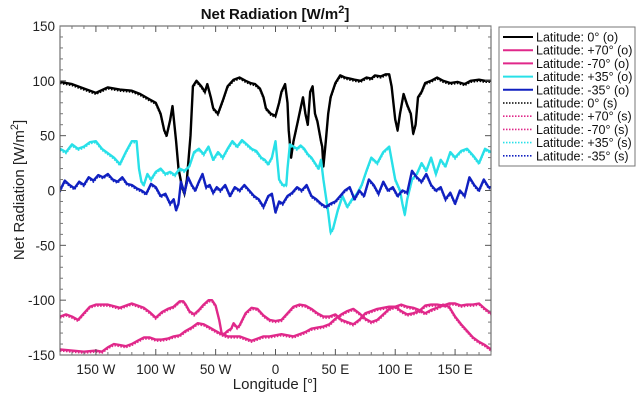  What do you see at coordinates (584, 77) in the screenshot?
I see `legend-entry: Latitude: +35° (o)` at bounding box center [584, 77].